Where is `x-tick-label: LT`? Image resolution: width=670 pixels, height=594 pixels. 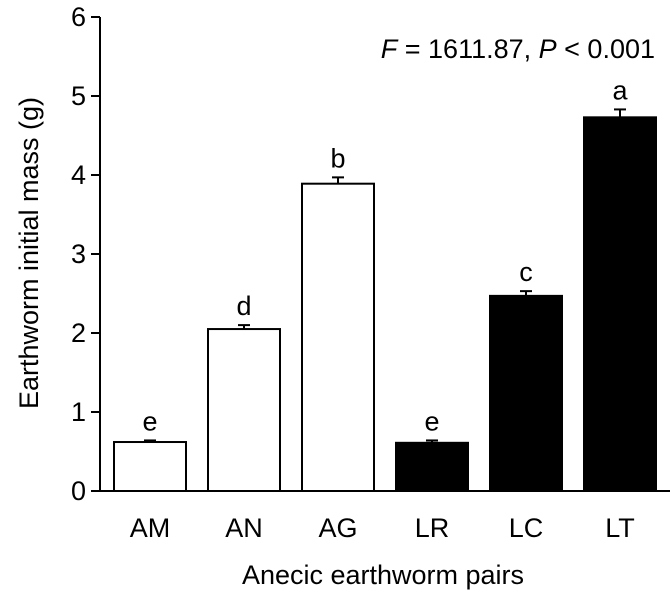
x-tick-label: LT is located at coordinates (620, 528).